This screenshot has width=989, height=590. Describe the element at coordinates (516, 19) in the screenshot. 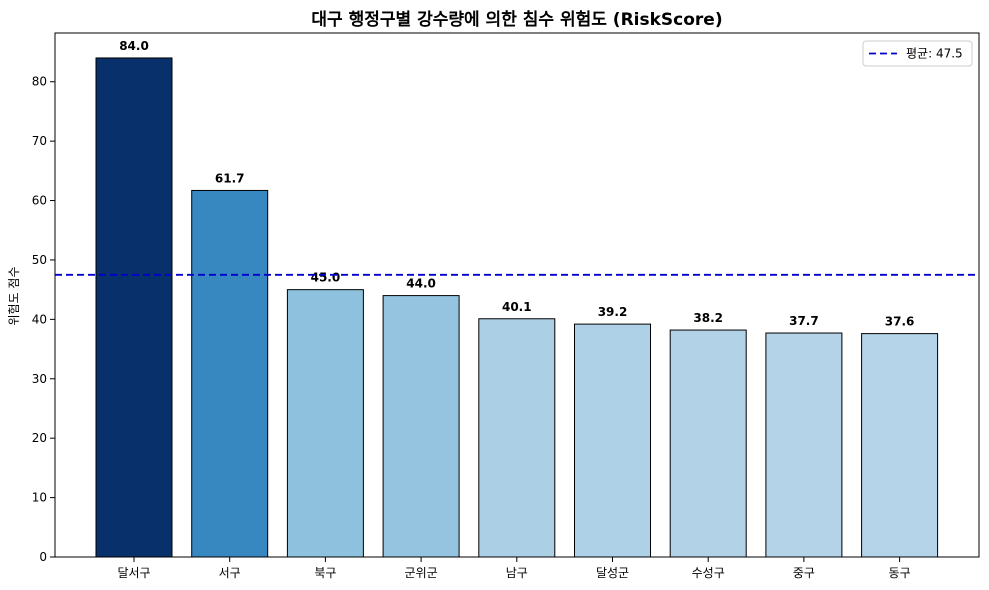

I see `chart-title: 대구 행정구별 강수량에 의한 침수 위험도 (RiskScore)` at that location.